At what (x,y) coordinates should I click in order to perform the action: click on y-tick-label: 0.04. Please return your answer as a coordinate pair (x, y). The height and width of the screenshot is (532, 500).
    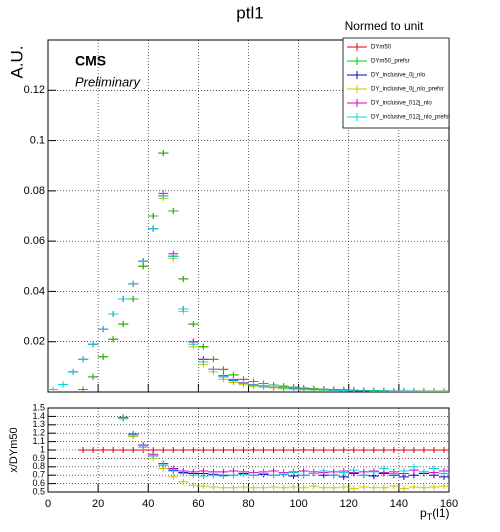
    Looking at the image, I should click on (34, 291).